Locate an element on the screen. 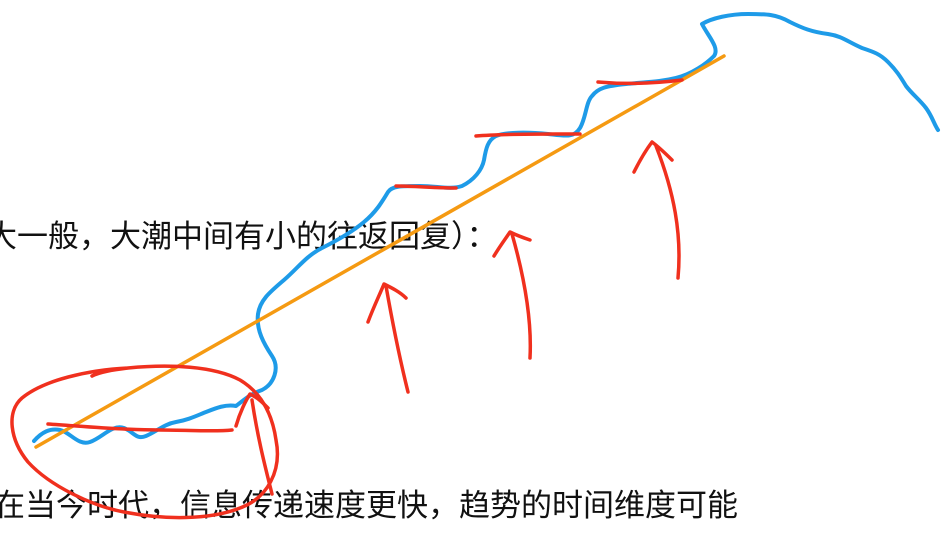 This screenshot has height=538, width=945. text-line-2: 在当今时代，信息传递速度更快，趋势的时间维度可能 is located at coordinates (369, 506).